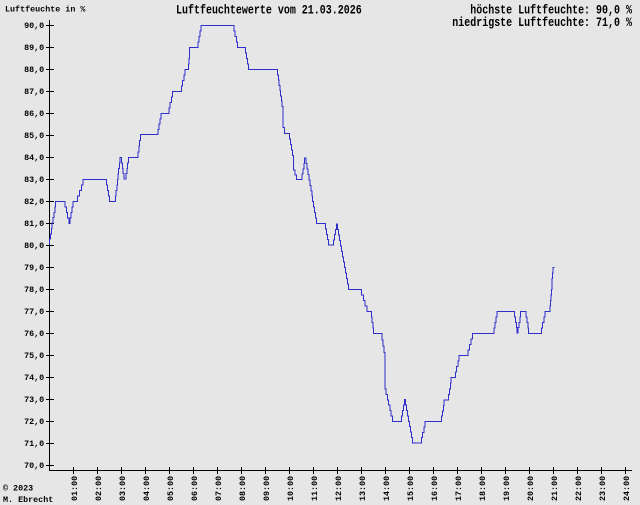 This screenshot has height=505, width=640. I want to click on svg-text: 15:00, so click(411, 488).